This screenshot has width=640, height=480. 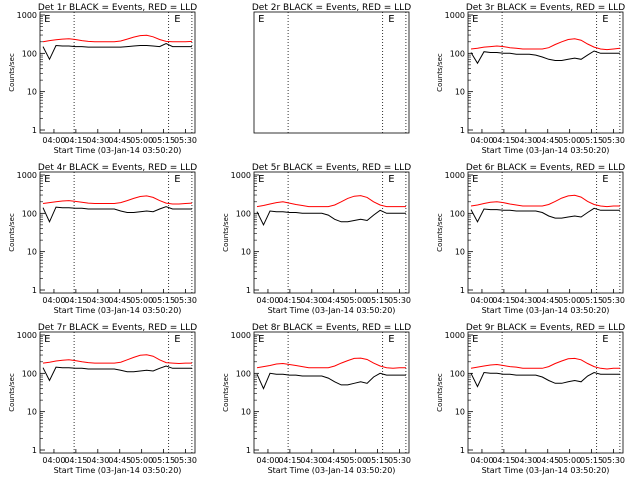 What do you see at coordinates (117, 328) in the screenshot?
I see `plot-title: Det 7r BLACK = Events, RED = LLD` at bounding box center [117, 328].